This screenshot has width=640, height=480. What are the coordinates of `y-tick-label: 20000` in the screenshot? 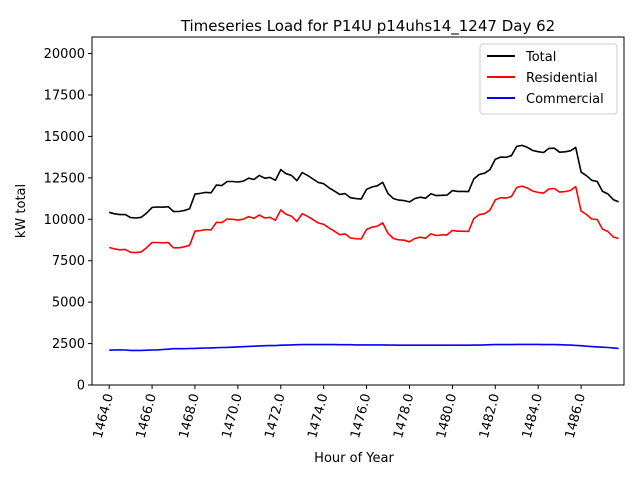 It's located at (64, 54).